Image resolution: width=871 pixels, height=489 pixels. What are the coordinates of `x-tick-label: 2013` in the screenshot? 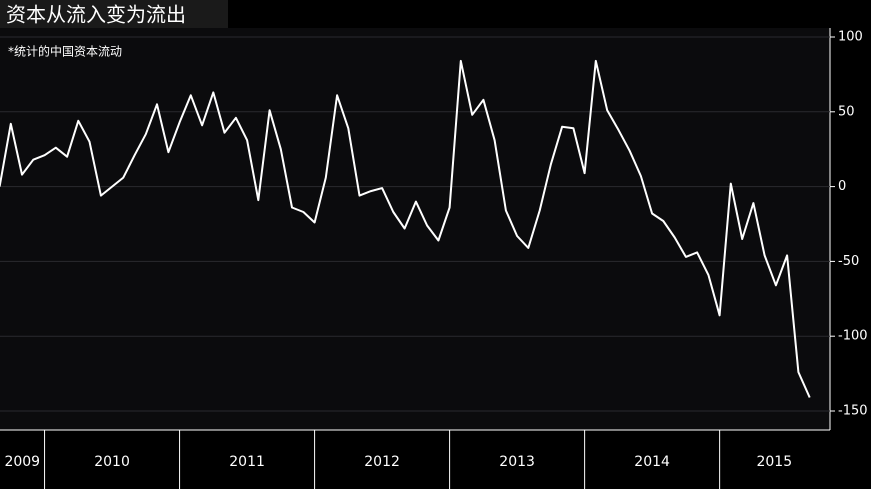 It's located at (517, 462).